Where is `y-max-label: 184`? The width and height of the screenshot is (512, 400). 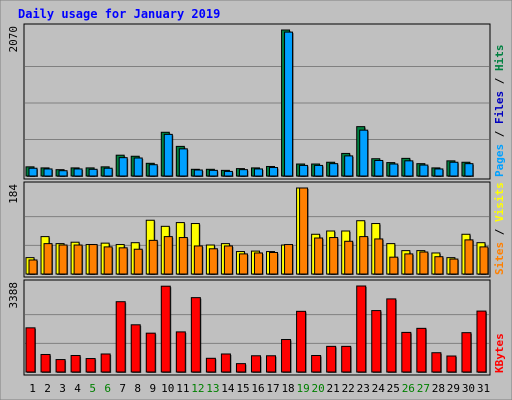 y-max-label: 184 is located at coordinates (13, 194).